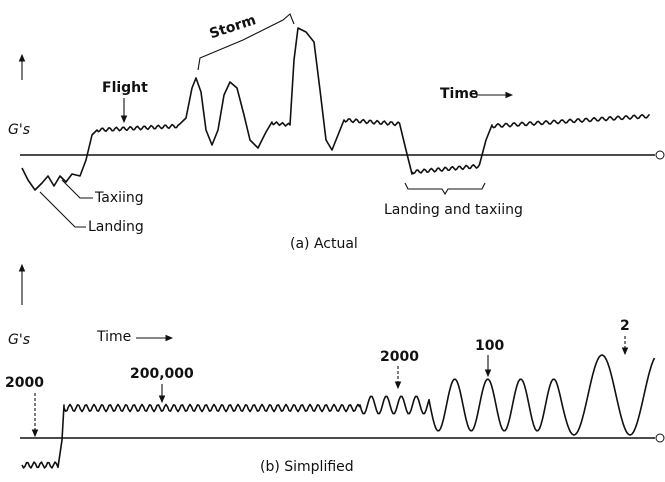 The image size is (665, 482). Describe the element at coordinates (625, 326) in the screenshot. I see `annotation: 2` at that location.